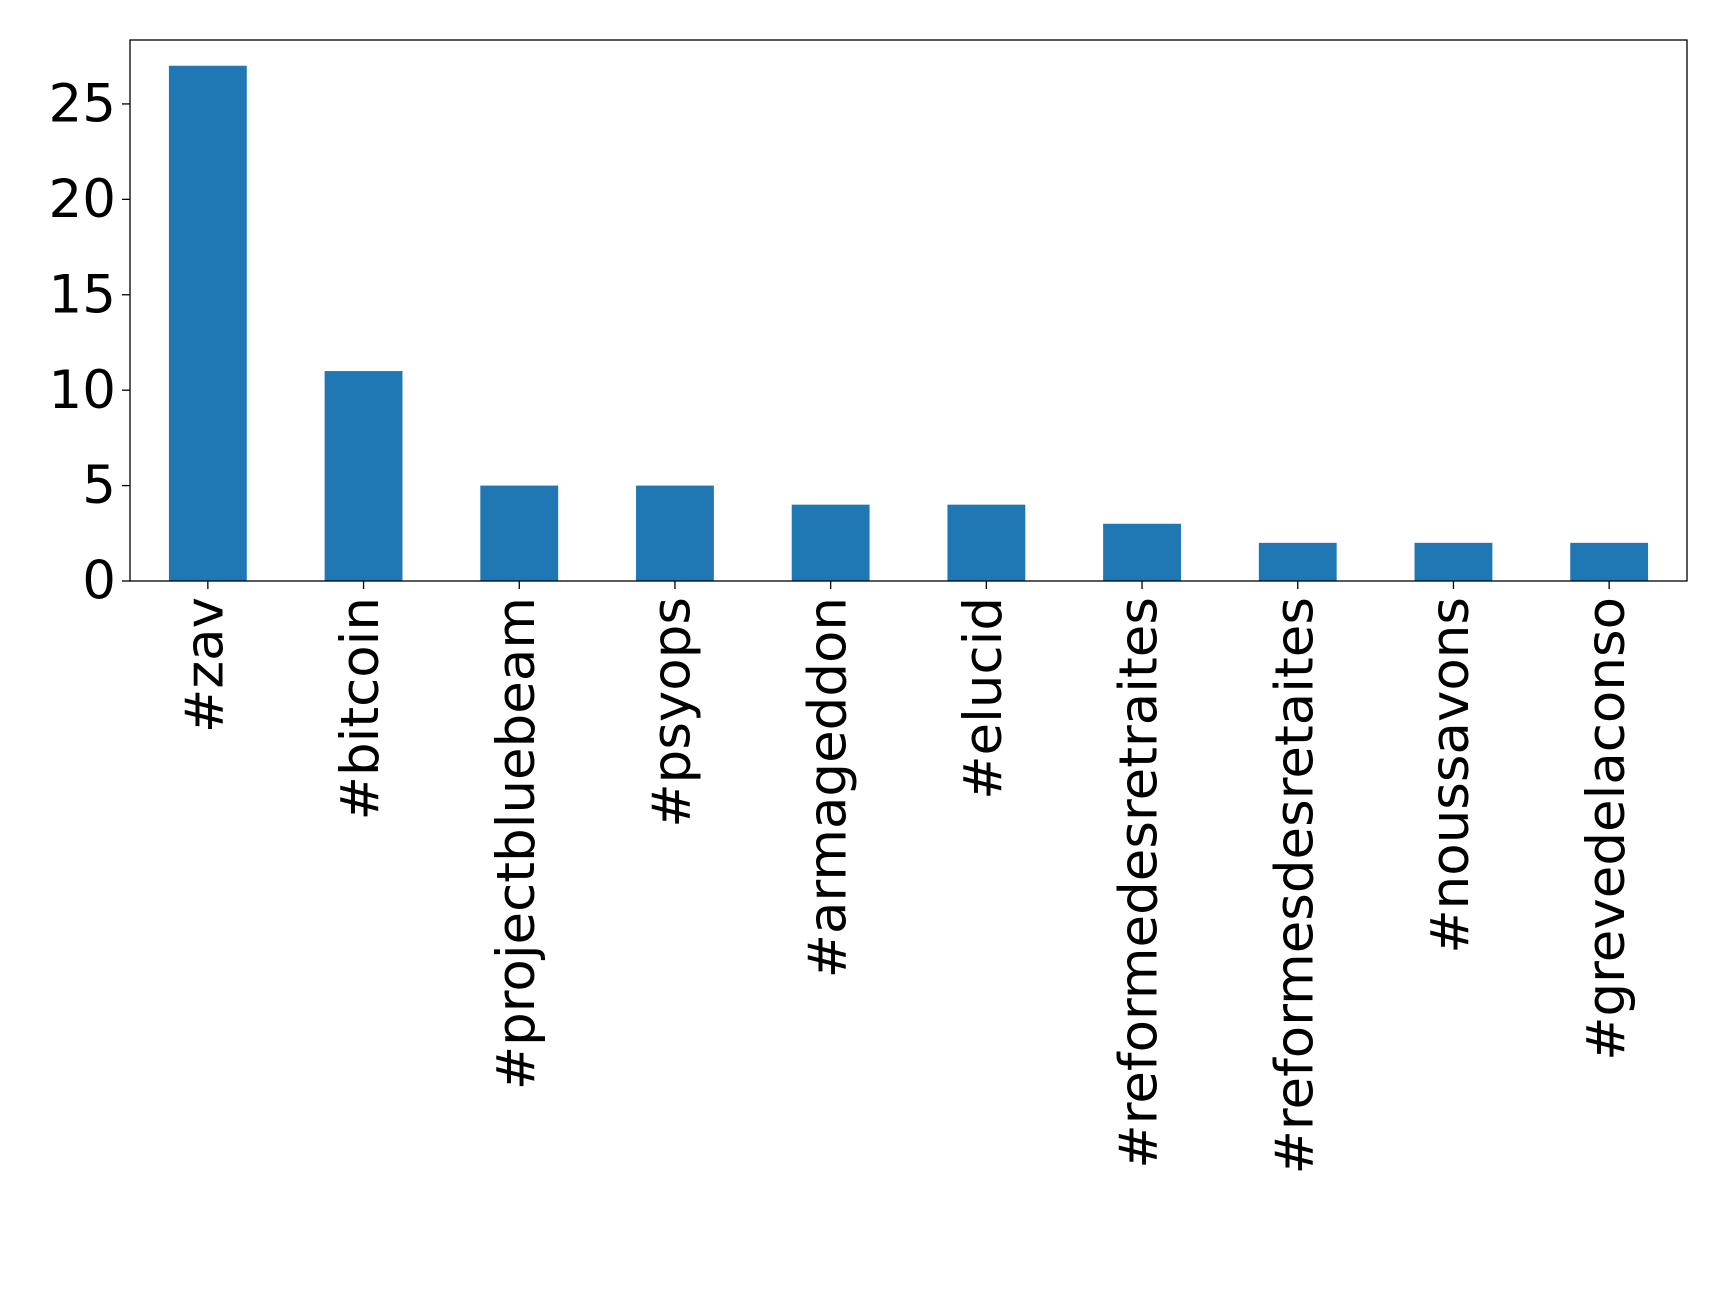  Describe the element at coordinates (827, 787) in the screenshot. I see `x-tick-label: #armageddon` at that location.